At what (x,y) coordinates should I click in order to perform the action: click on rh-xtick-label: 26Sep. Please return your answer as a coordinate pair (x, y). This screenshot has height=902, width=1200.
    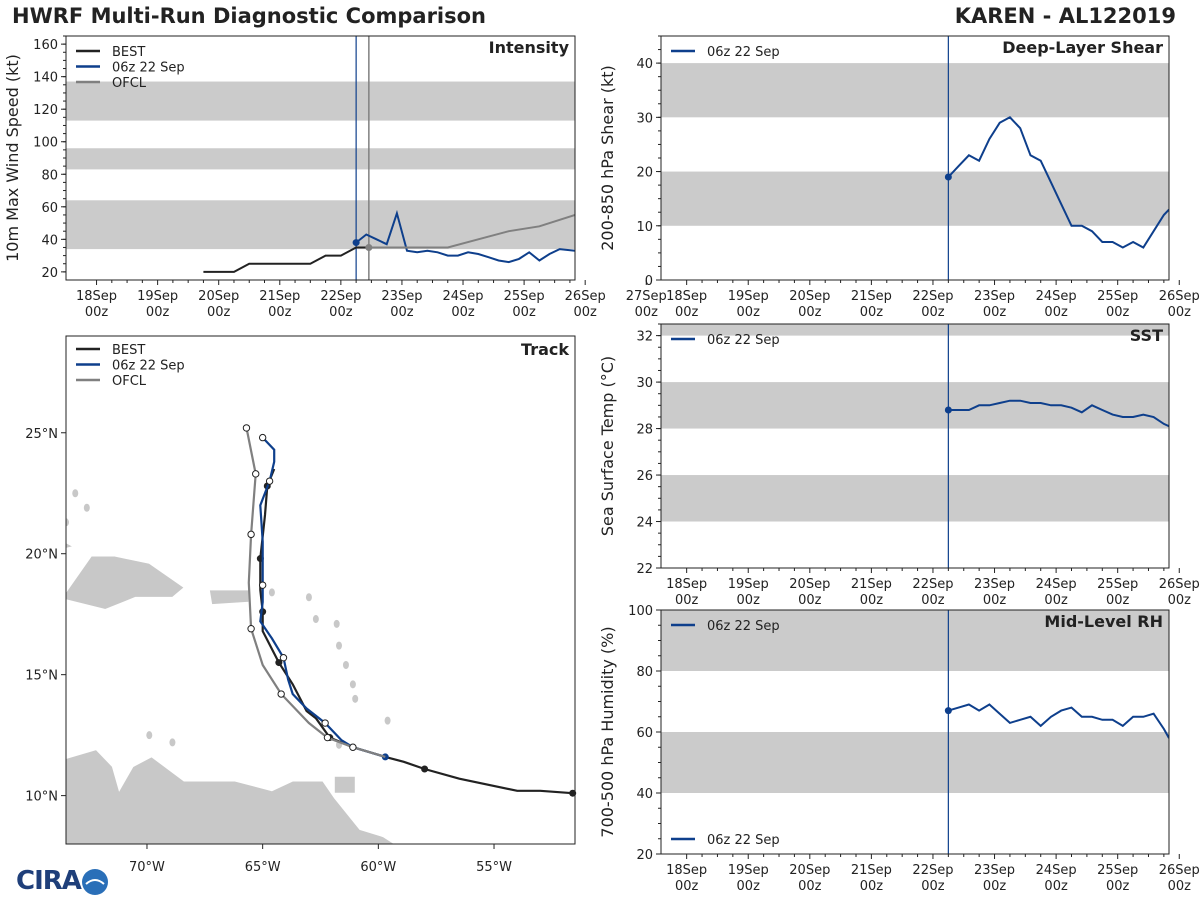
    Looking at the image, I should click on (1179, 870).